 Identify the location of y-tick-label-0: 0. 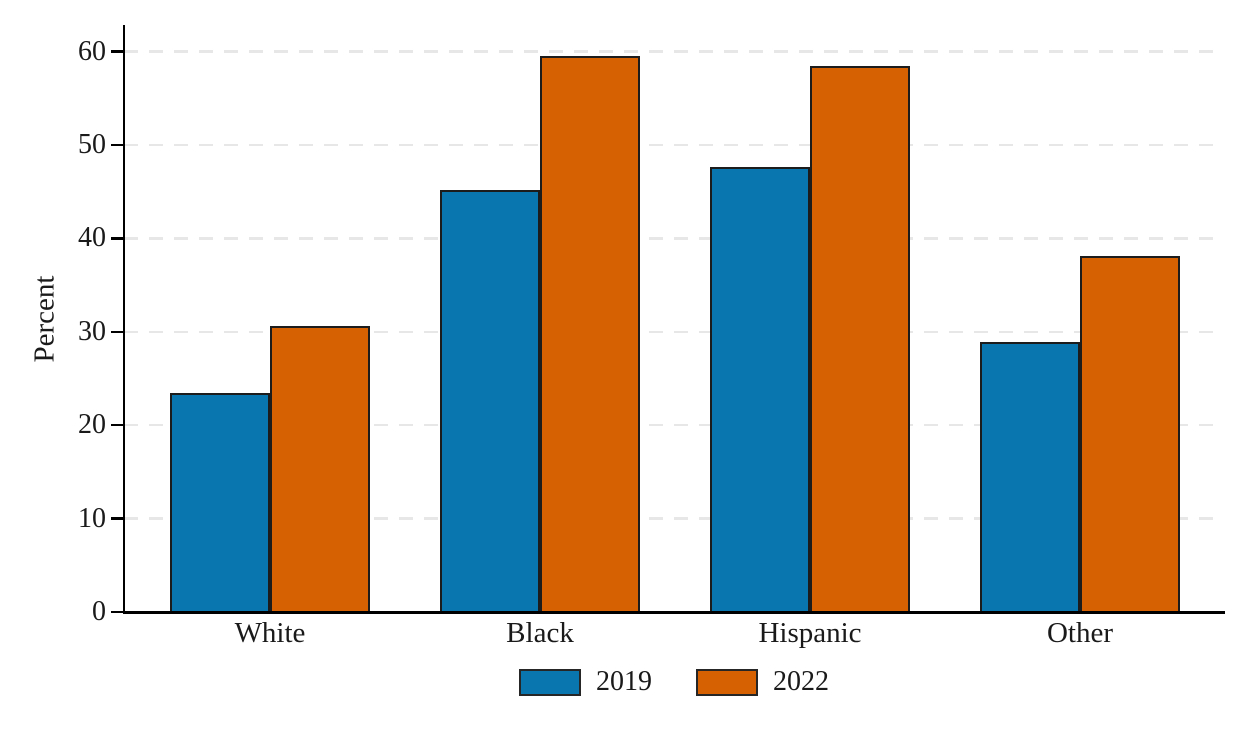
(99, 611).